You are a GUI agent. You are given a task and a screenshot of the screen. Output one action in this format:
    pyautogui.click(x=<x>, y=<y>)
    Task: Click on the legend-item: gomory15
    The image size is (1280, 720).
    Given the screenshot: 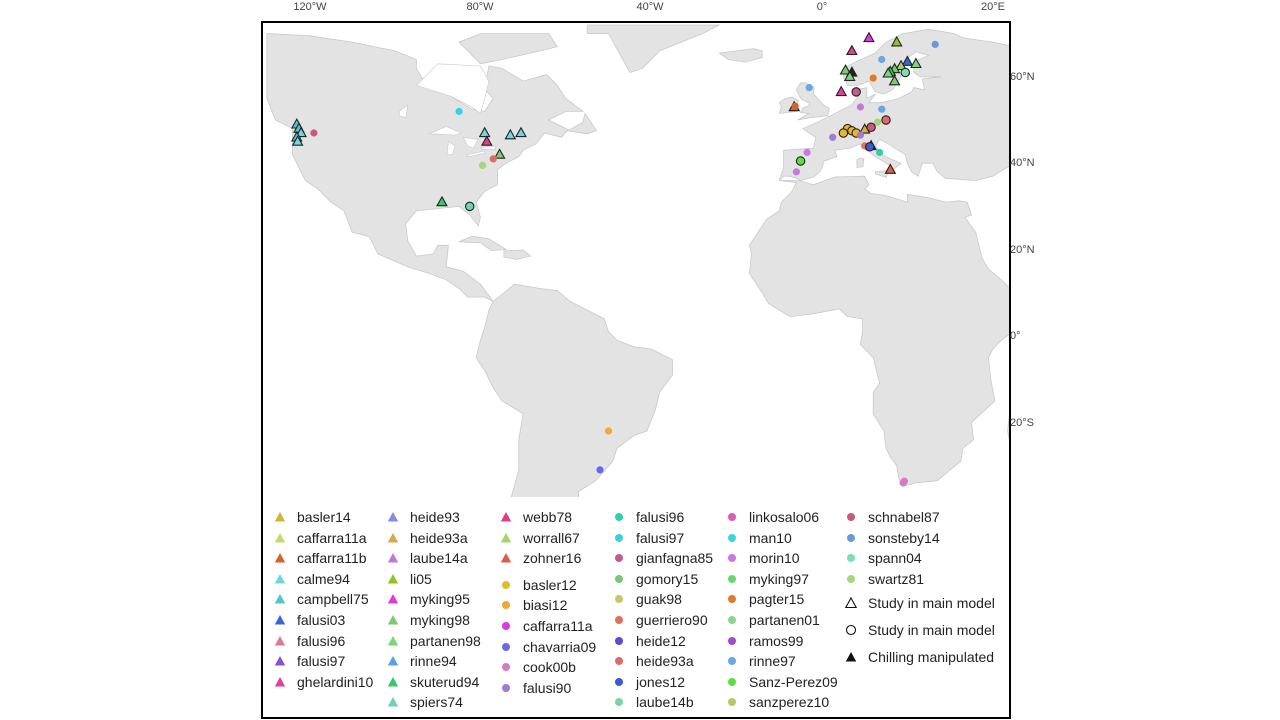 What is the action you would take?
    pyautogui.click(x=655, y=579)
    